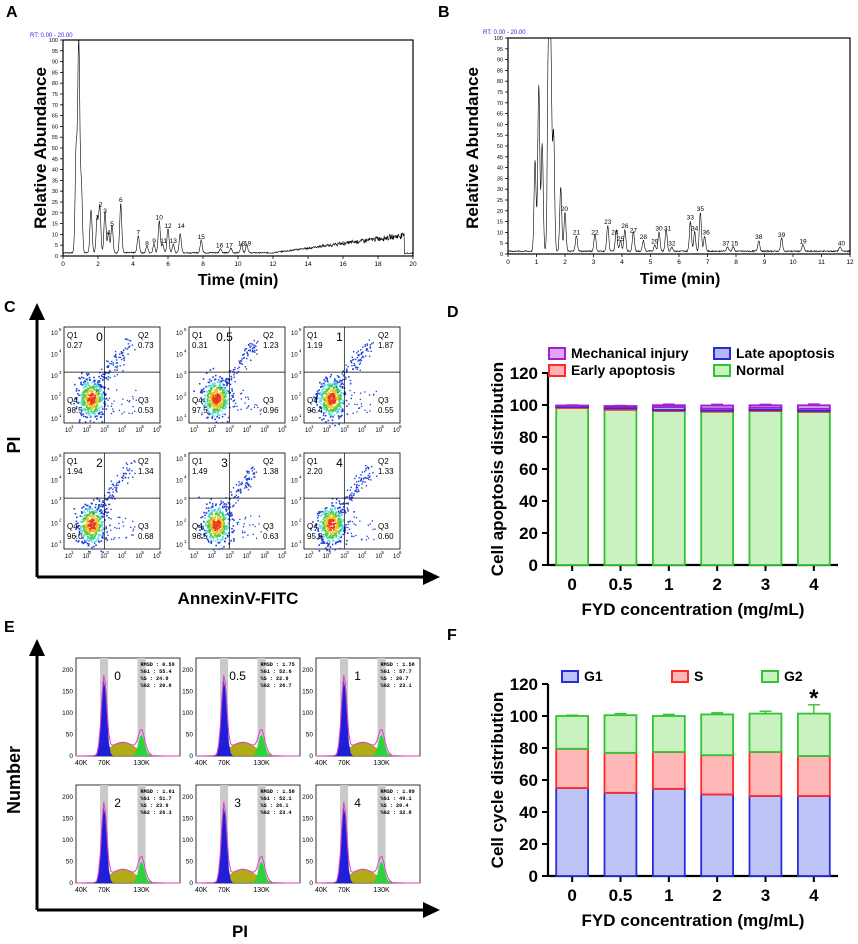  I want to click on x-tick-label: 40K, so click(81, 763).